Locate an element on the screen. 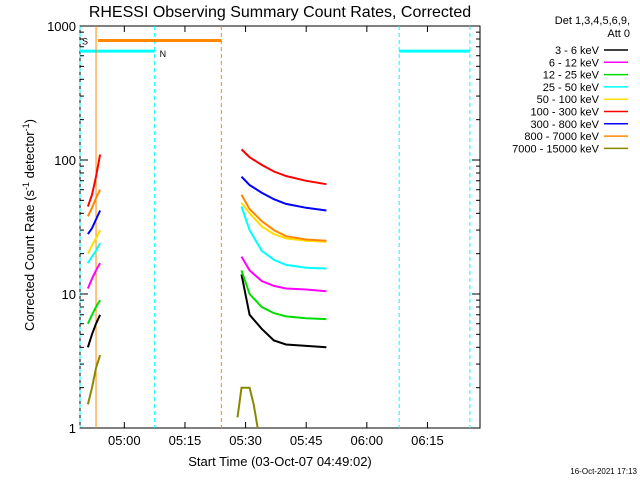  y-tick-label: 10 is located at coordinates (69, 294).